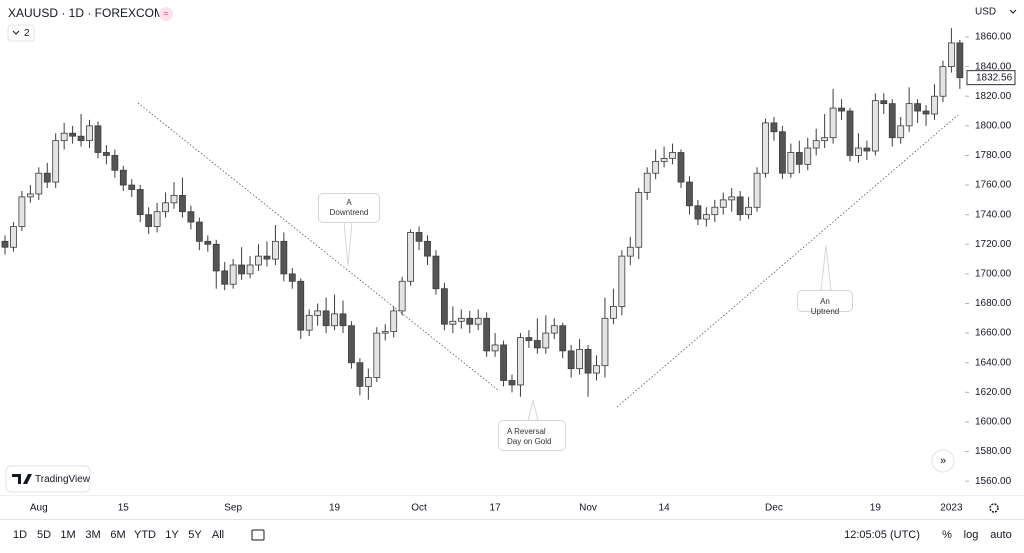 This screenshot has height=553, width=1024. I want to click on branding-logo, so click(22, 479).